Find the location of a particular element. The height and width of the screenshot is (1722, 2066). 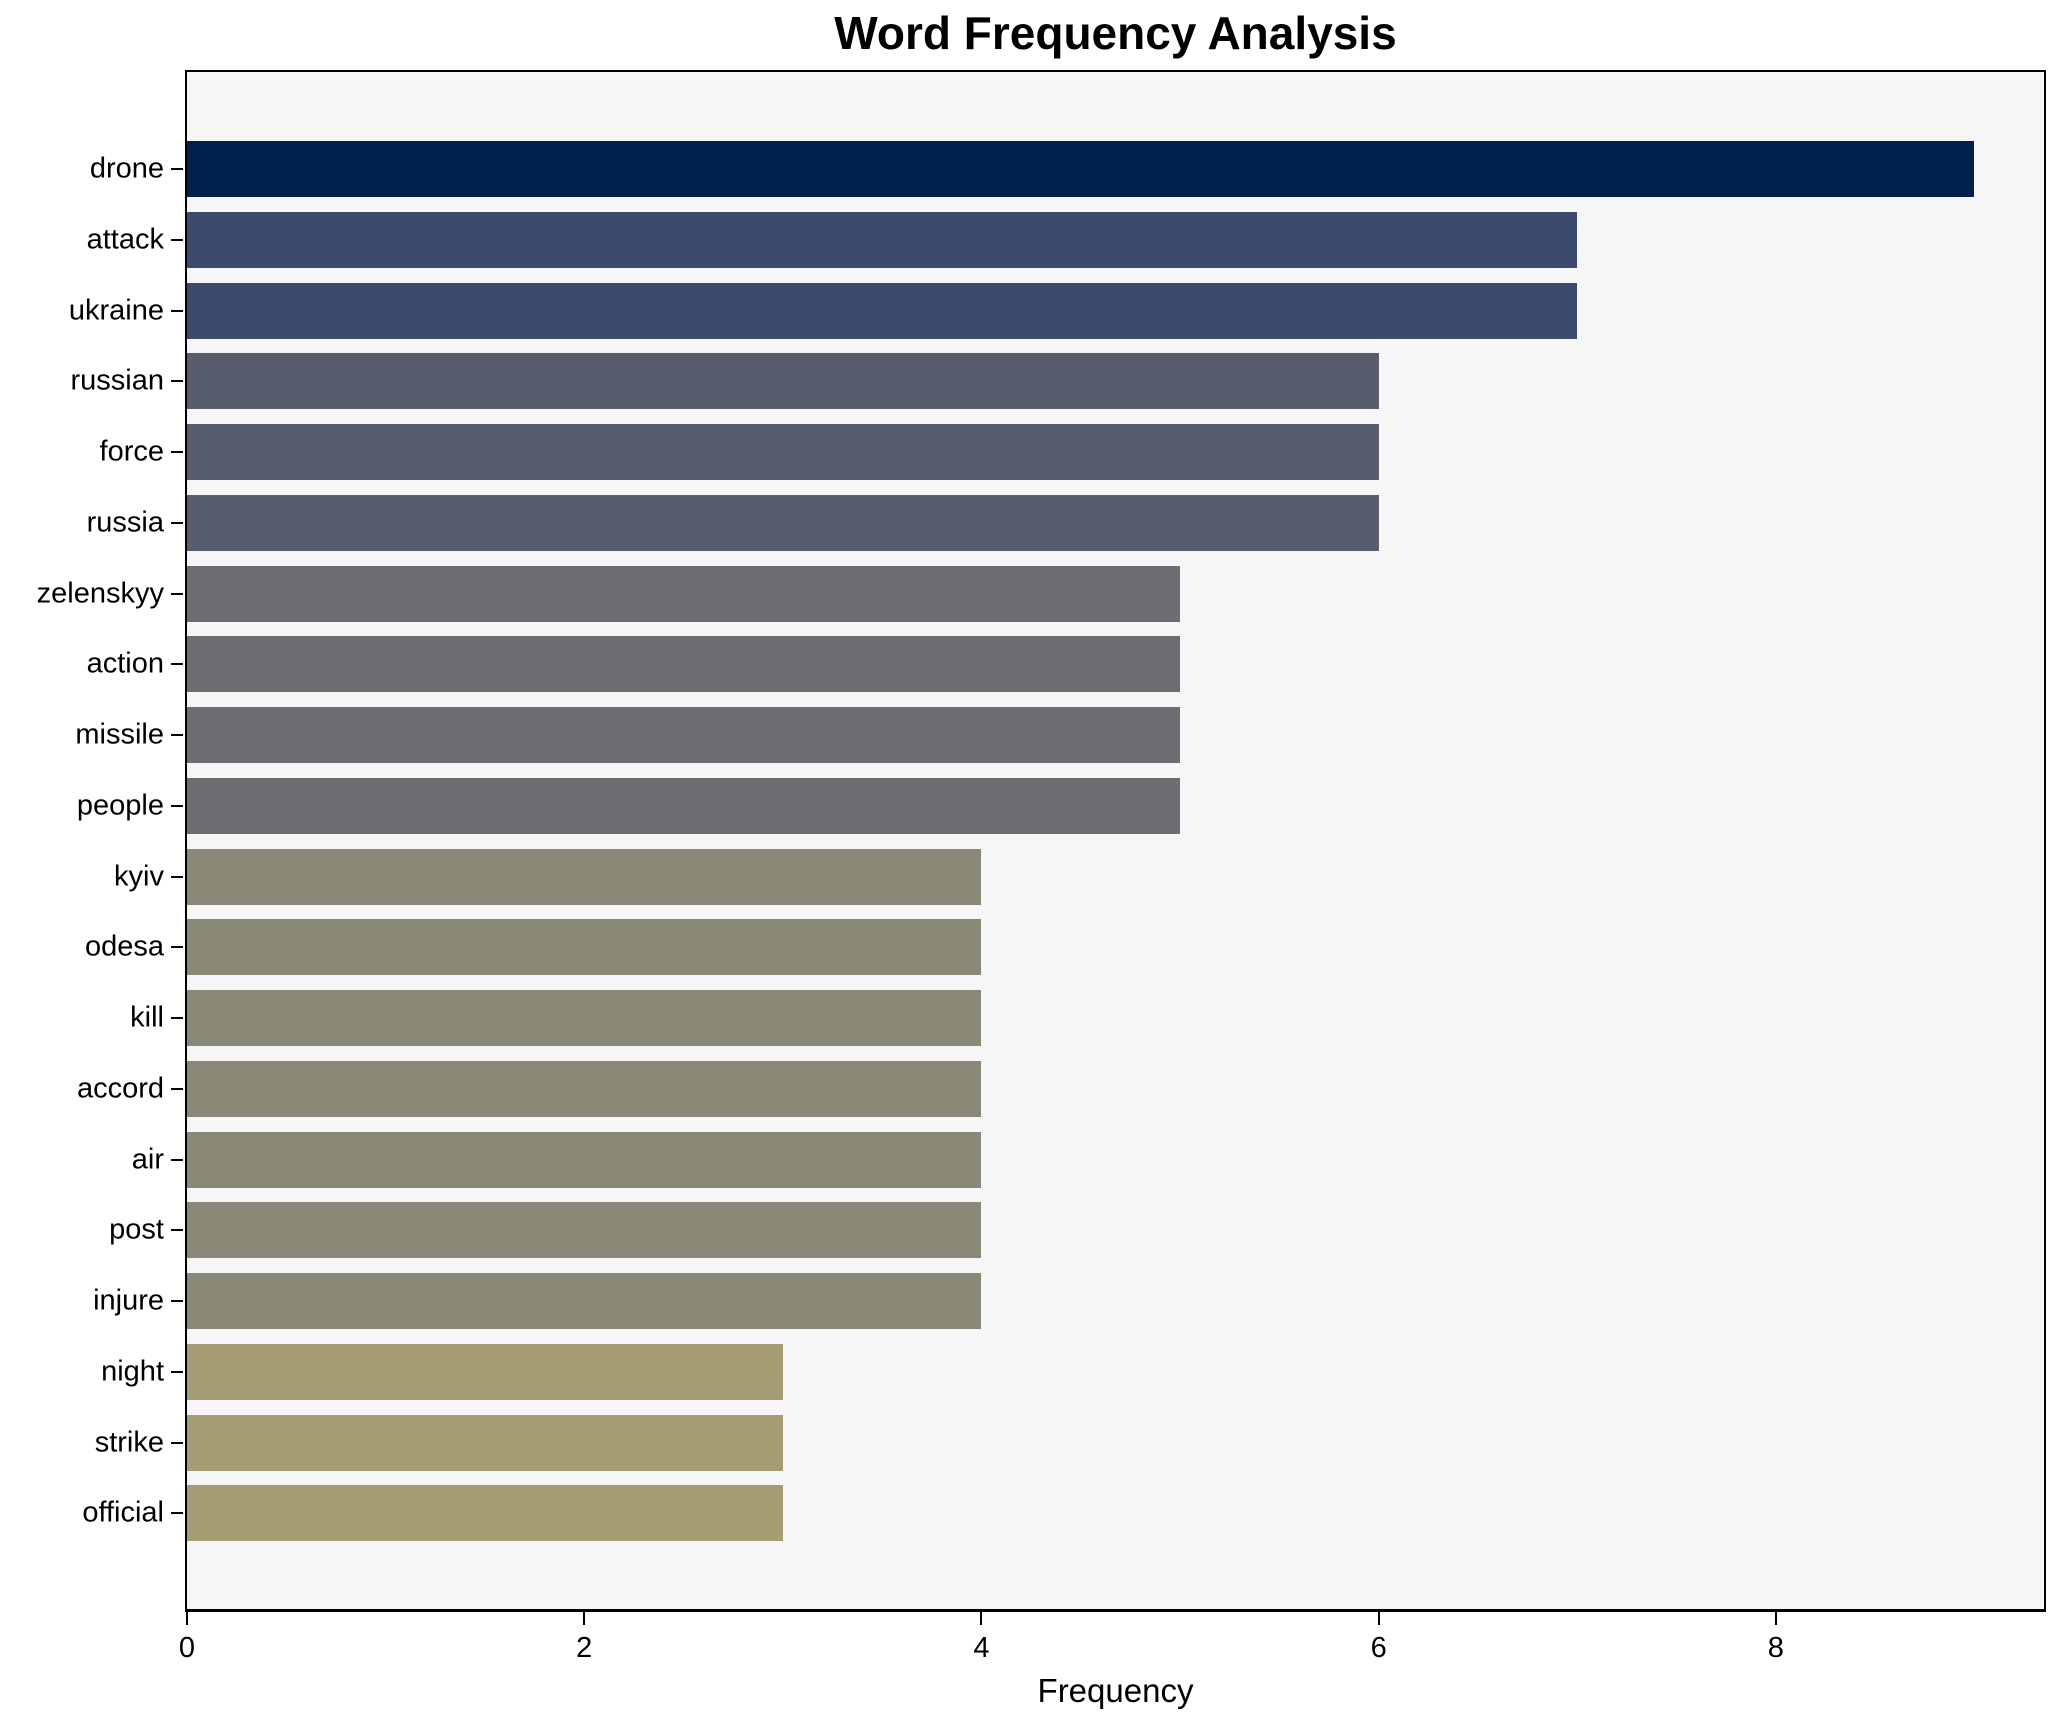

bar-air is located at coordinates (584, 1159).